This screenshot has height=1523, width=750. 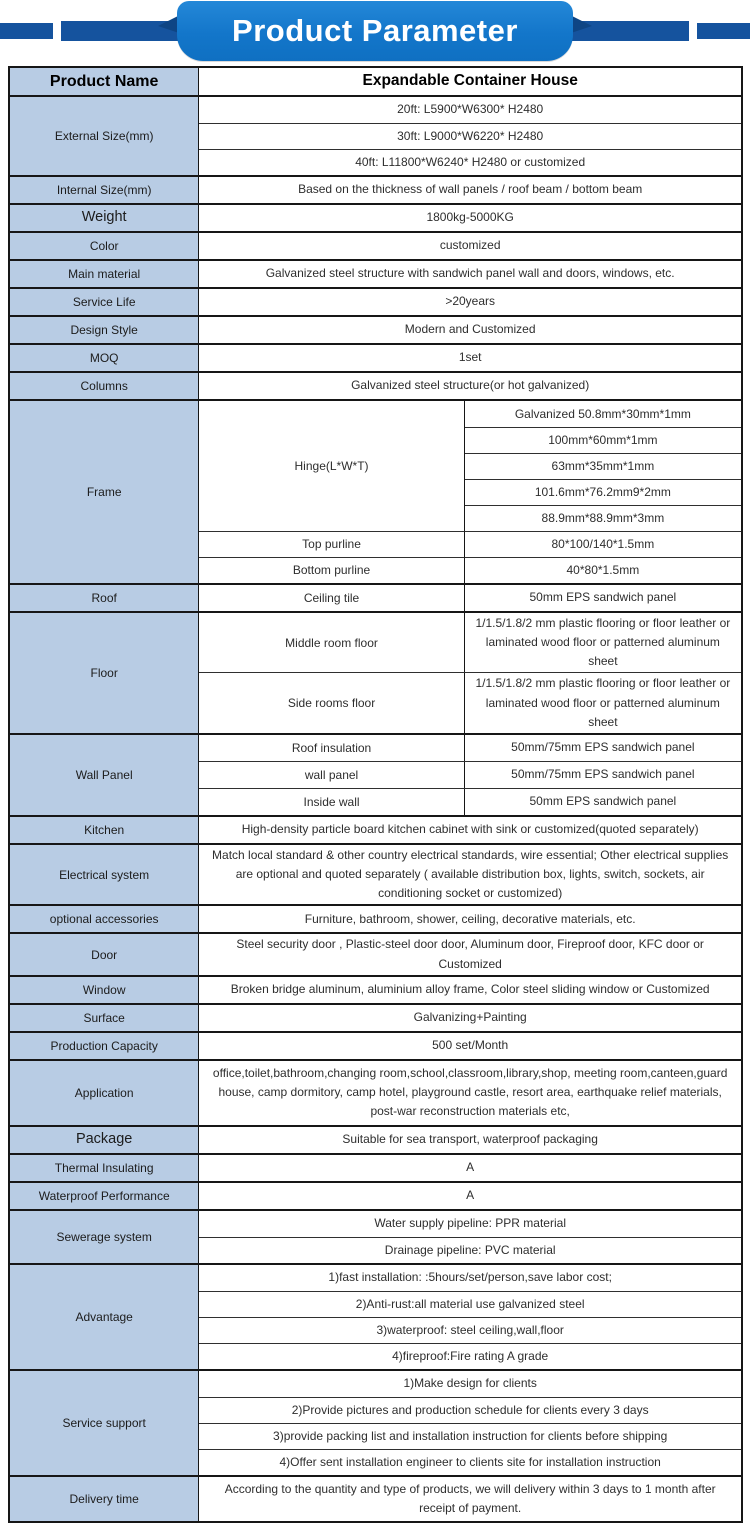 I want to click on table-row-moq: MOQ 1set, so click(x=375, y=356).